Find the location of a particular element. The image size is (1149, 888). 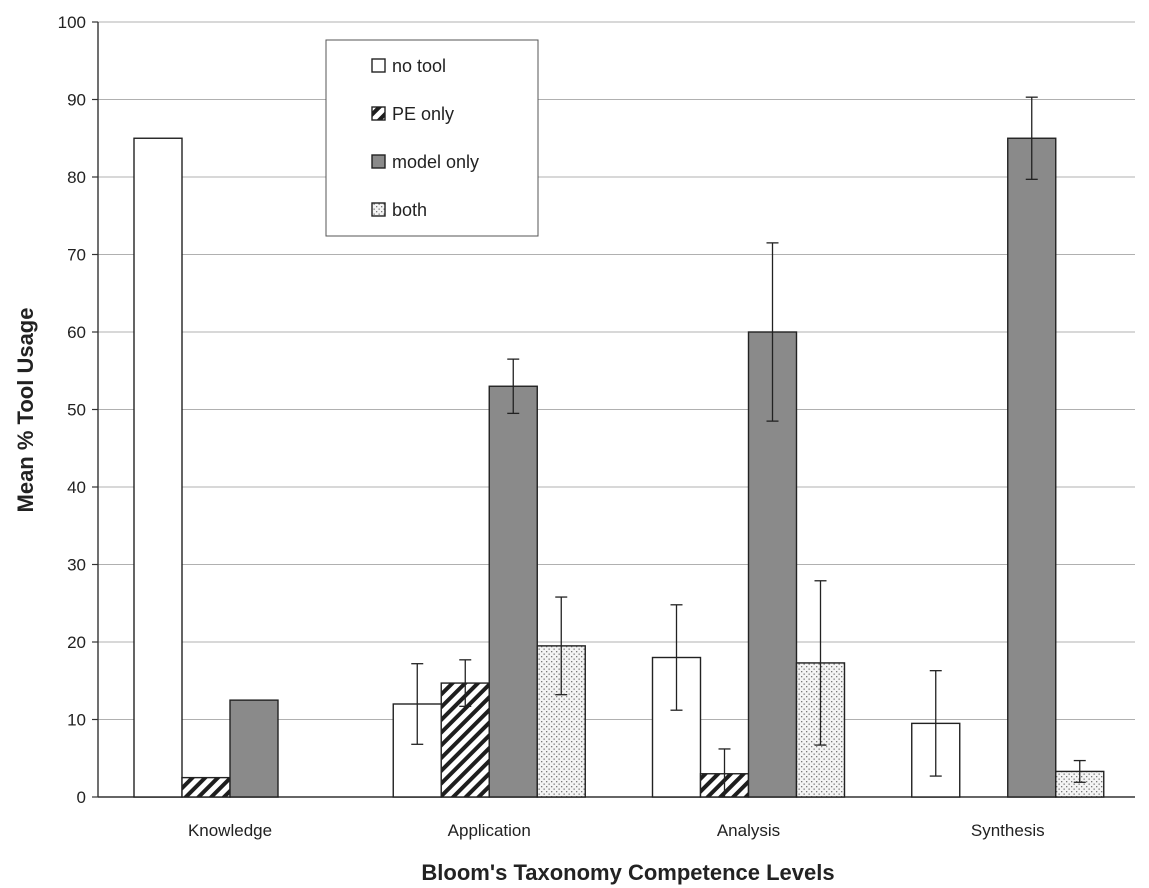

y-tick-label: 100 is located at coordinates (72, 22).